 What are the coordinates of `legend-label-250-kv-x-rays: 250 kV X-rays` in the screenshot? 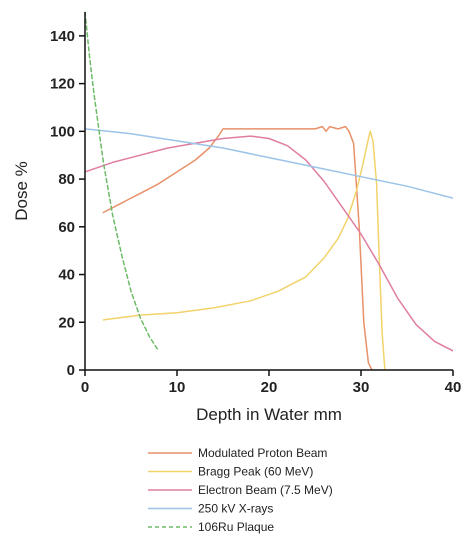 It's located at (235, 509).